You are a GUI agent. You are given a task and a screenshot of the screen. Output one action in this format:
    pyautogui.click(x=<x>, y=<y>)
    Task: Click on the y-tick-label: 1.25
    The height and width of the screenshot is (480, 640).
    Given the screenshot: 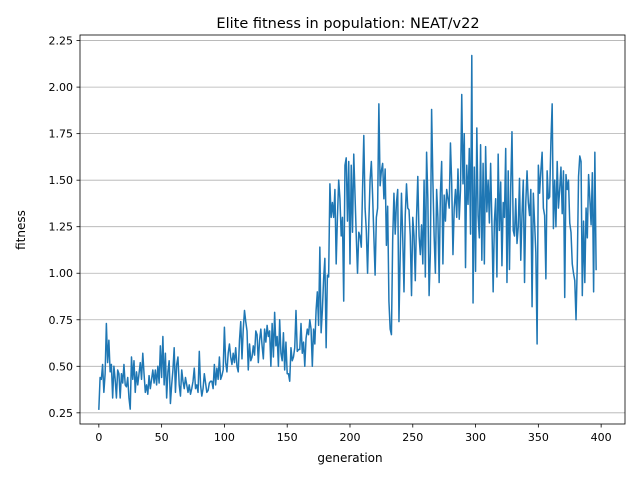 What is the action you would take?
    pyautogui.click(x=61, y=227)
    